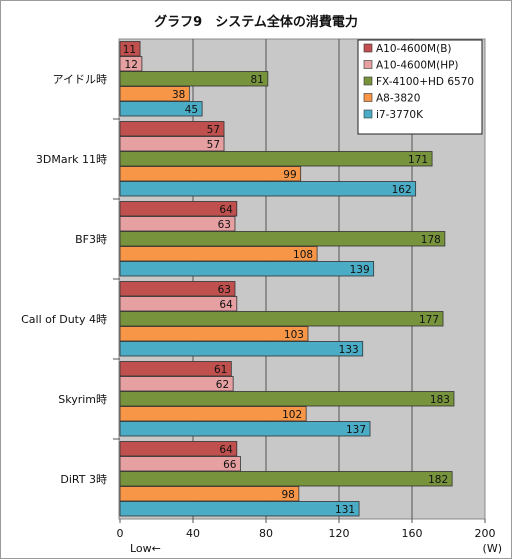 This screenshot has height=559, width=512. What do you see at coordinates (120, 533) in the screenshot?
I see `x-tick-label: 0` at bounding box center [120, 533].